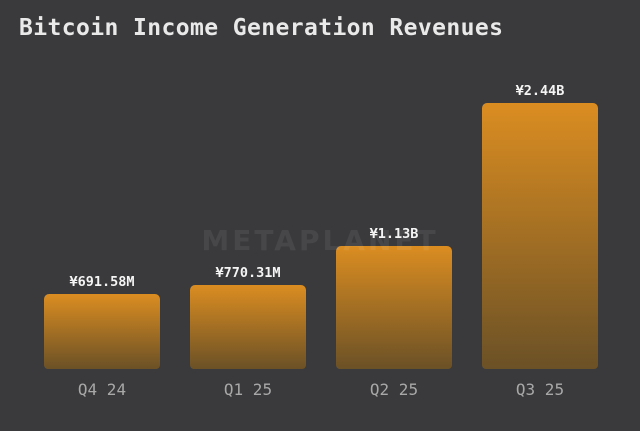 Image resolution: width=640 pixels, height=431 pixels. Describe the element at coordinates (540, 389) in the screenshot. I see `x-tick-label: Q3 25` at that location.